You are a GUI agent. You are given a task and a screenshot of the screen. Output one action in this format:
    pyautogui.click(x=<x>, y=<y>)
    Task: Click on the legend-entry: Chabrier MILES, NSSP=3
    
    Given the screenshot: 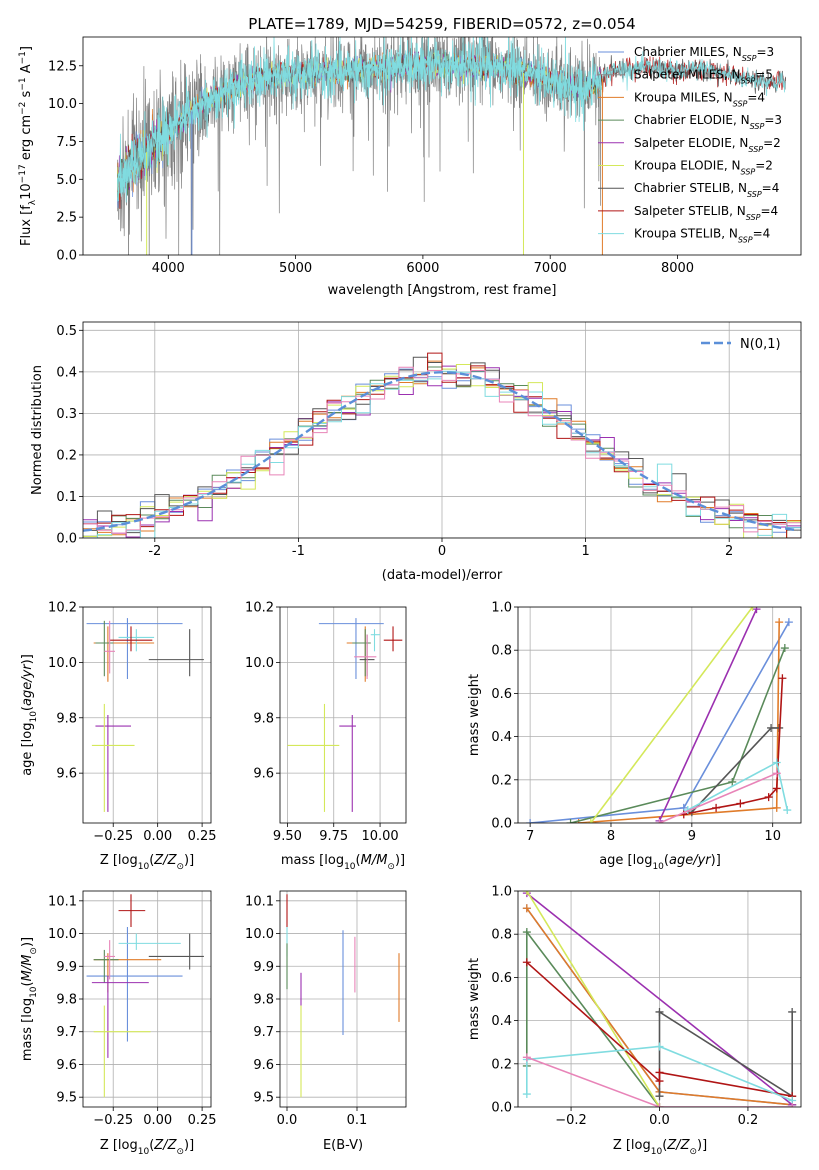 What is the action you would take?
    pyautogui.click(x=704, y=54)
    